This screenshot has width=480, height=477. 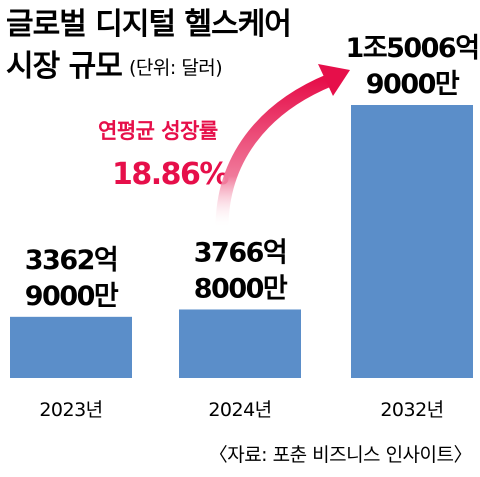 What do you see at coordinates (175, 68) in the screenshot?
I see `unit-label: (단위: 달러)` at bounding box center [175, 68].